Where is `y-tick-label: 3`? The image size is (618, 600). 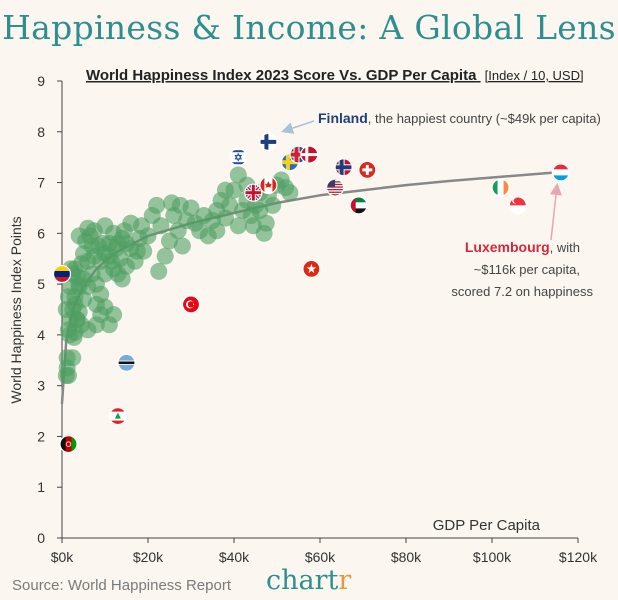 y-tick-label: 3 is located at coordinates (41, 386).